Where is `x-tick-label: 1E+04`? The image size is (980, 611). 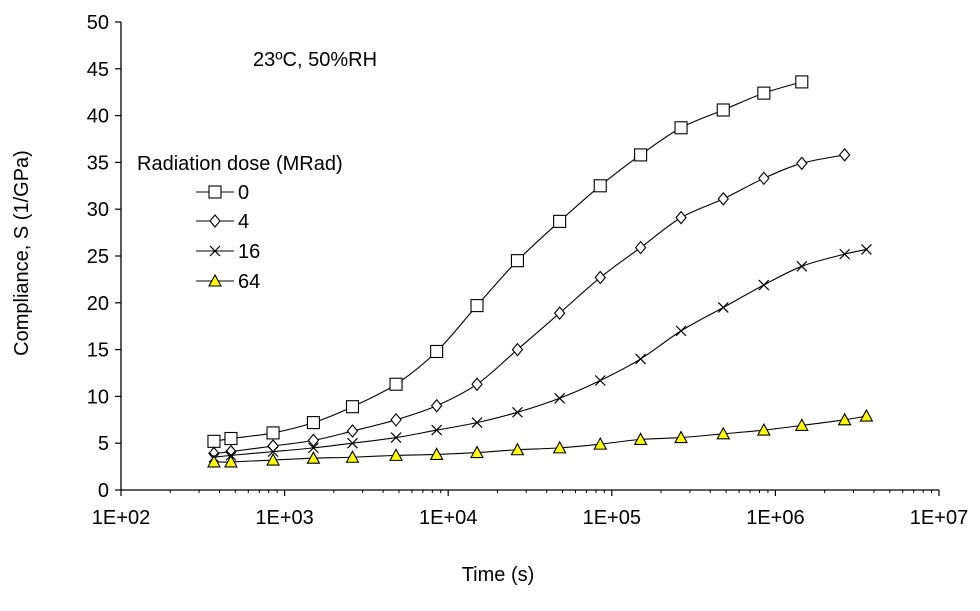
x-tick-label: 1E+04 is located at coordinates (448, 518).